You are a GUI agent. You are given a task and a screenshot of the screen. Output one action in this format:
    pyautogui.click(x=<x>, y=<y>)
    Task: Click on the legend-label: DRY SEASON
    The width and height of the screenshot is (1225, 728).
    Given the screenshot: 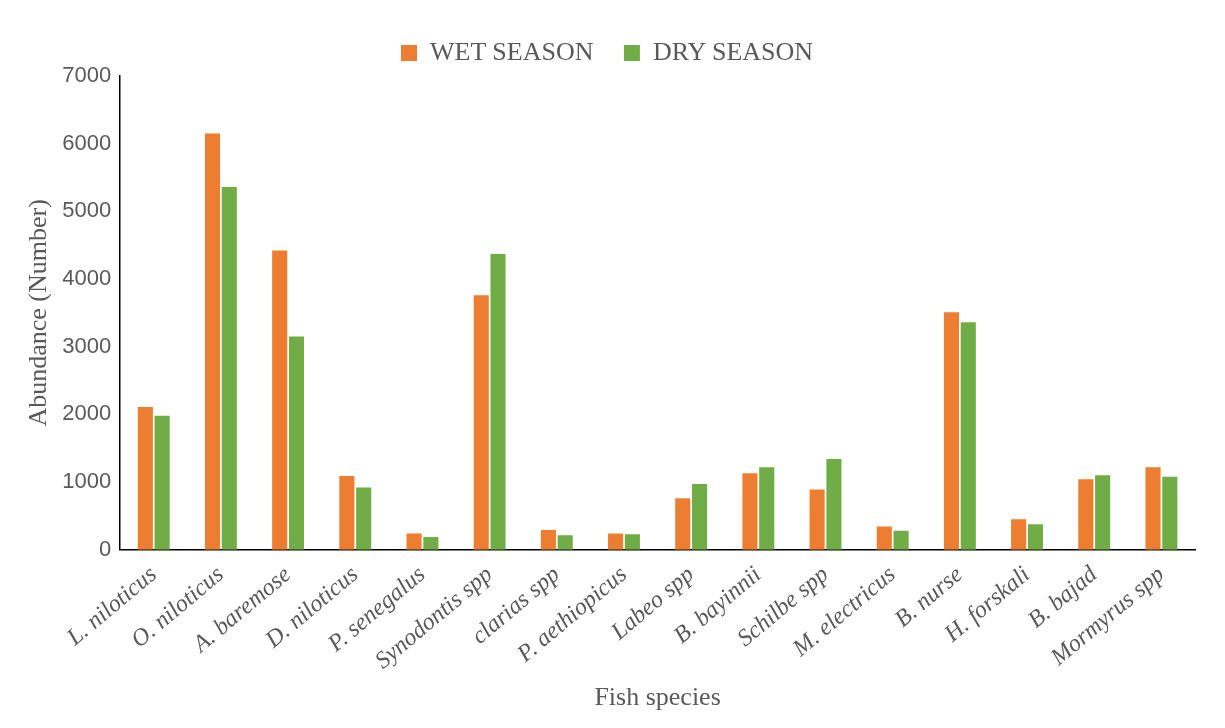 What is the action you would take?
    pyautogui.click(x=733, y=51)
    